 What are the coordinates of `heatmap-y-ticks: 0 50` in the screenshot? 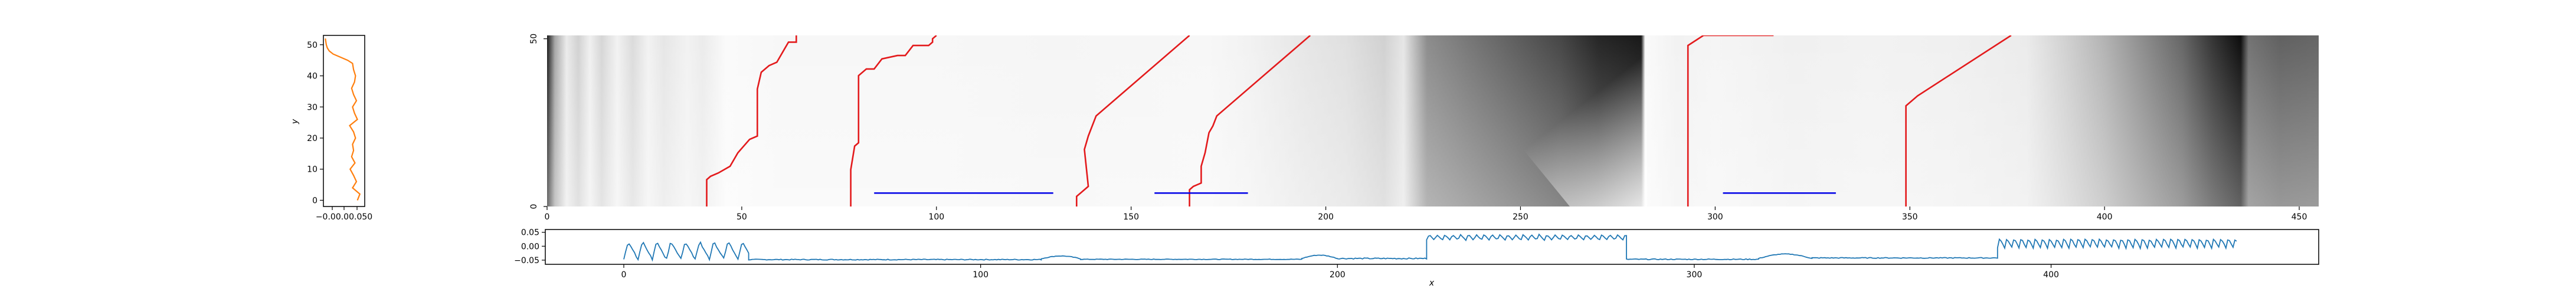 It's located at (538, 121).